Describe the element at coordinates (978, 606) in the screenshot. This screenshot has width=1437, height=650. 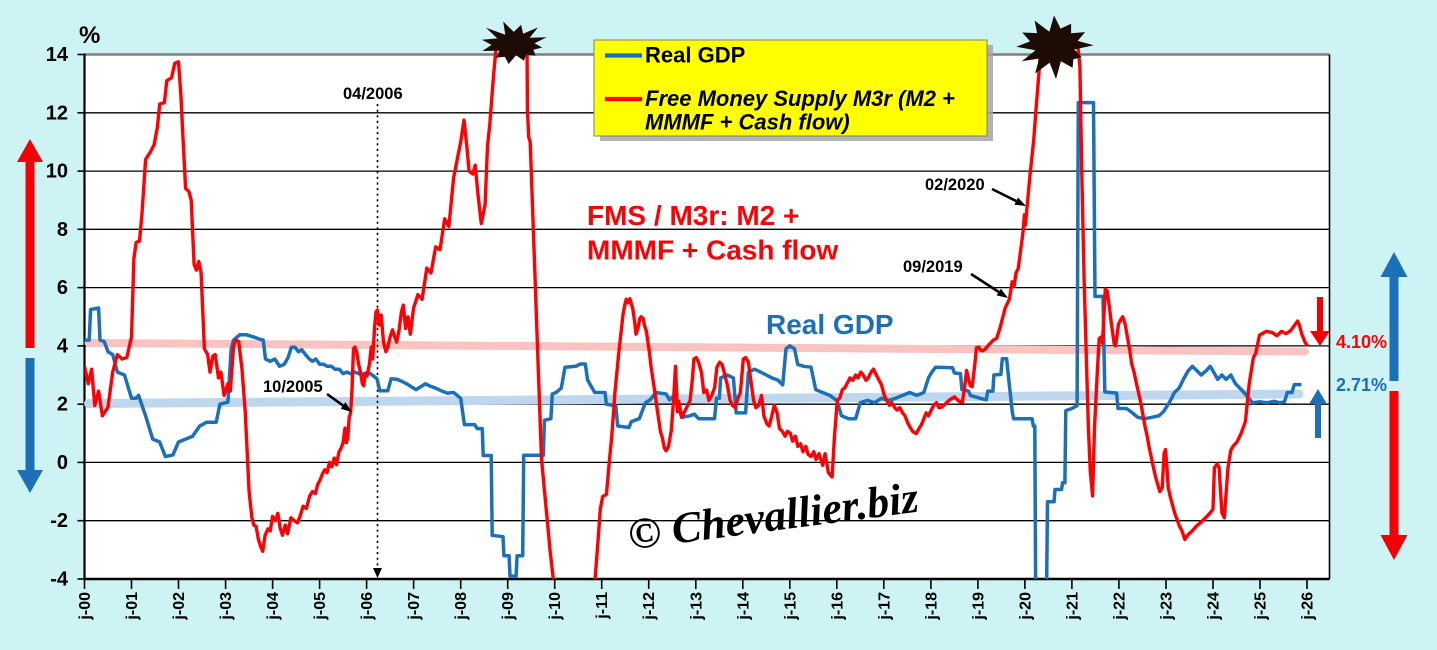
I see `svg-text: j-19` at that location.